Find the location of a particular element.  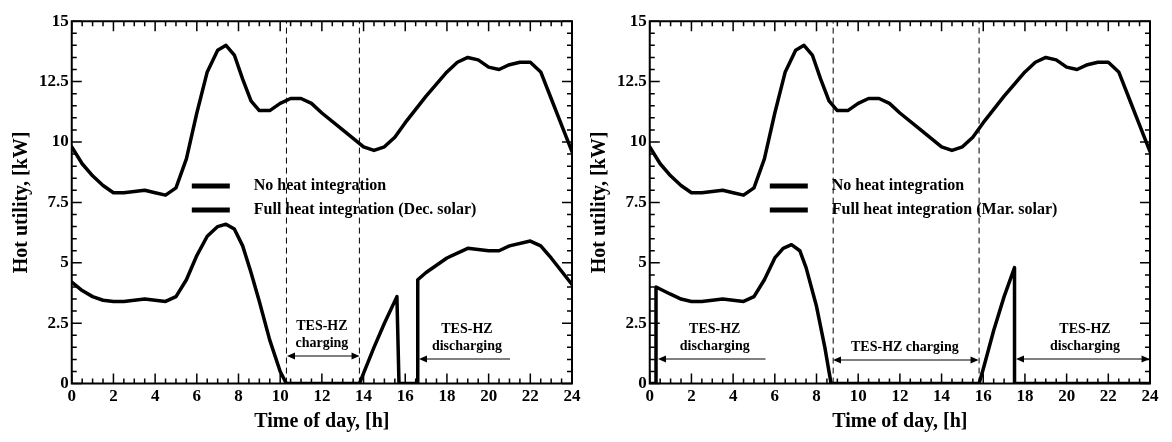

legend-label: Full heat integration (Dec. solar) is located at coordinates (365, 209).